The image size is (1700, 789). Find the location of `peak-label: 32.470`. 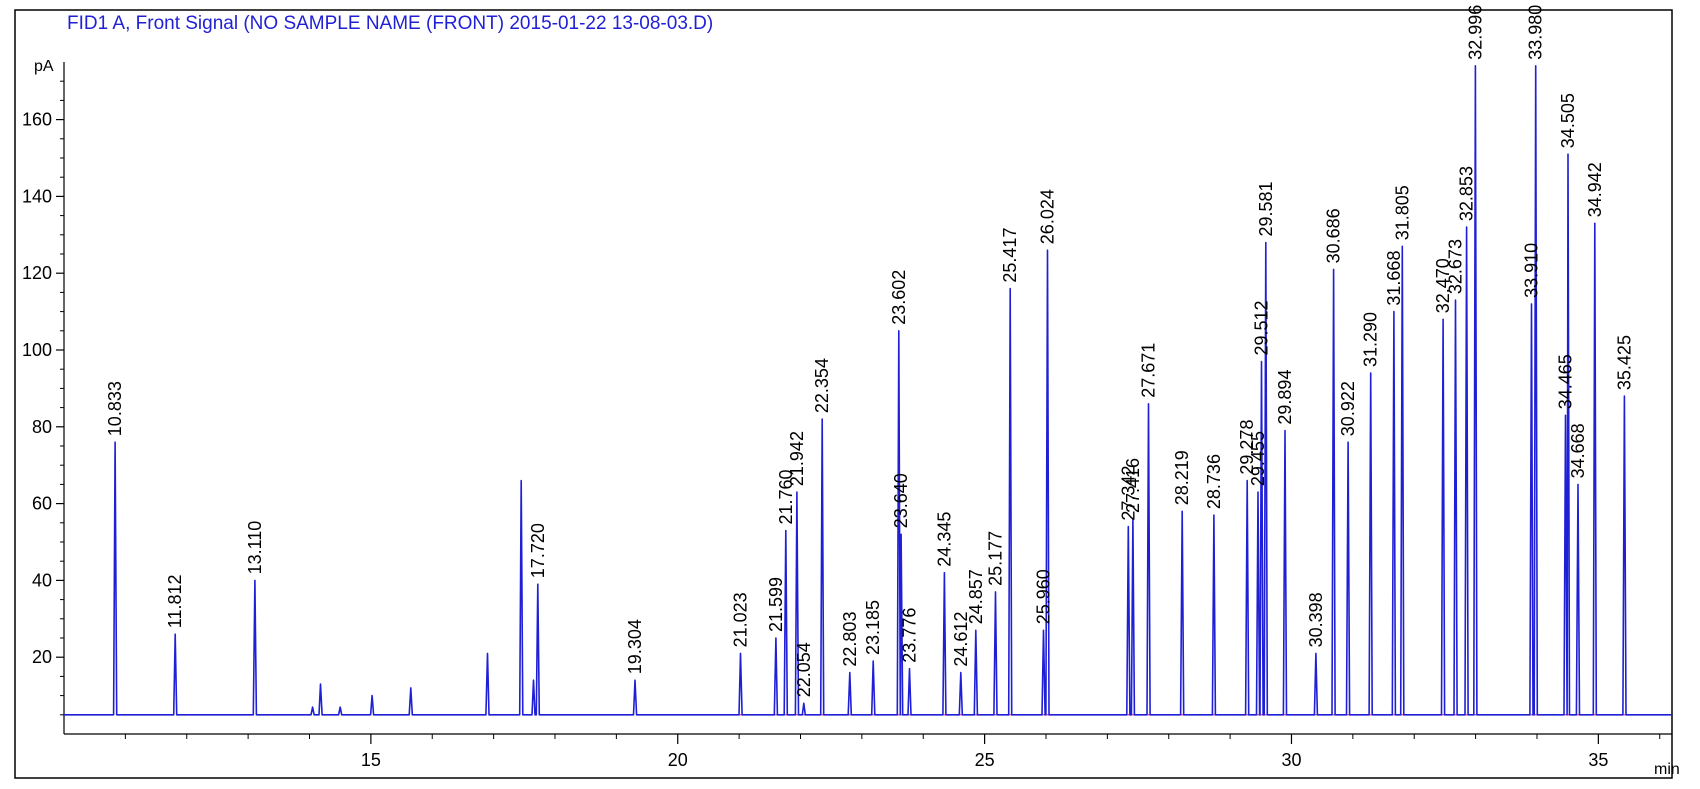

peak-label: 32.470 is located at coordinates (1443, 285).